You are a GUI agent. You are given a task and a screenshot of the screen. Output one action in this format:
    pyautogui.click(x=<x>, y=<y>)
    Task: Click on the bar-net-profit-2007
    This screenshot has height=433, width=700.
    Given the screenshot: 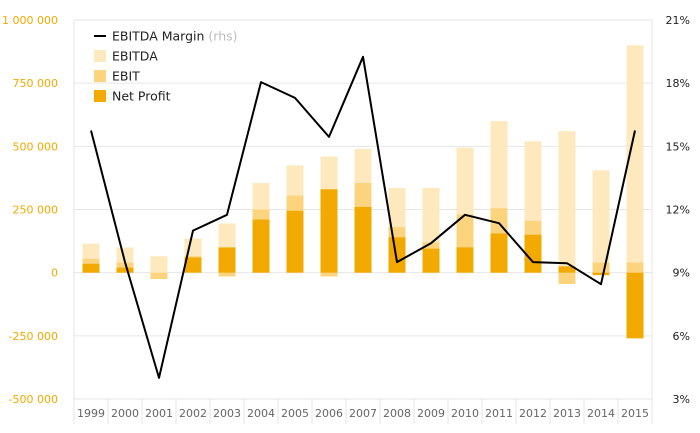 What is the action you would take?
    pyautogui.click(x=363, y=239)
    